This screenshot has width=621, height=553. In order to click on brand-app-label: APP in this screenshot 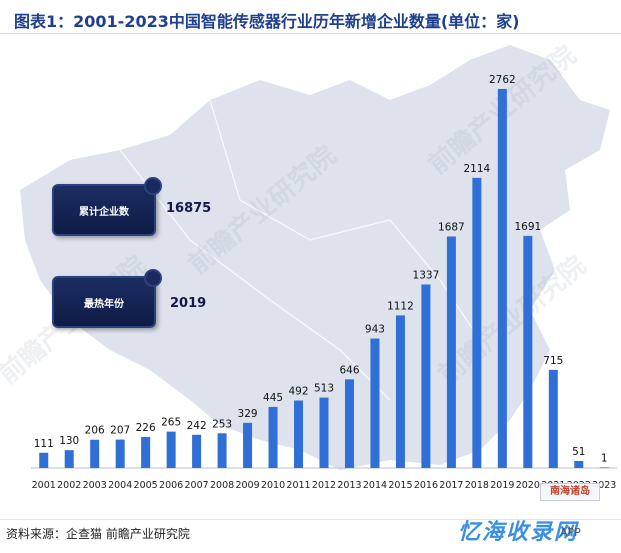, I will do `click(570, 532)`.